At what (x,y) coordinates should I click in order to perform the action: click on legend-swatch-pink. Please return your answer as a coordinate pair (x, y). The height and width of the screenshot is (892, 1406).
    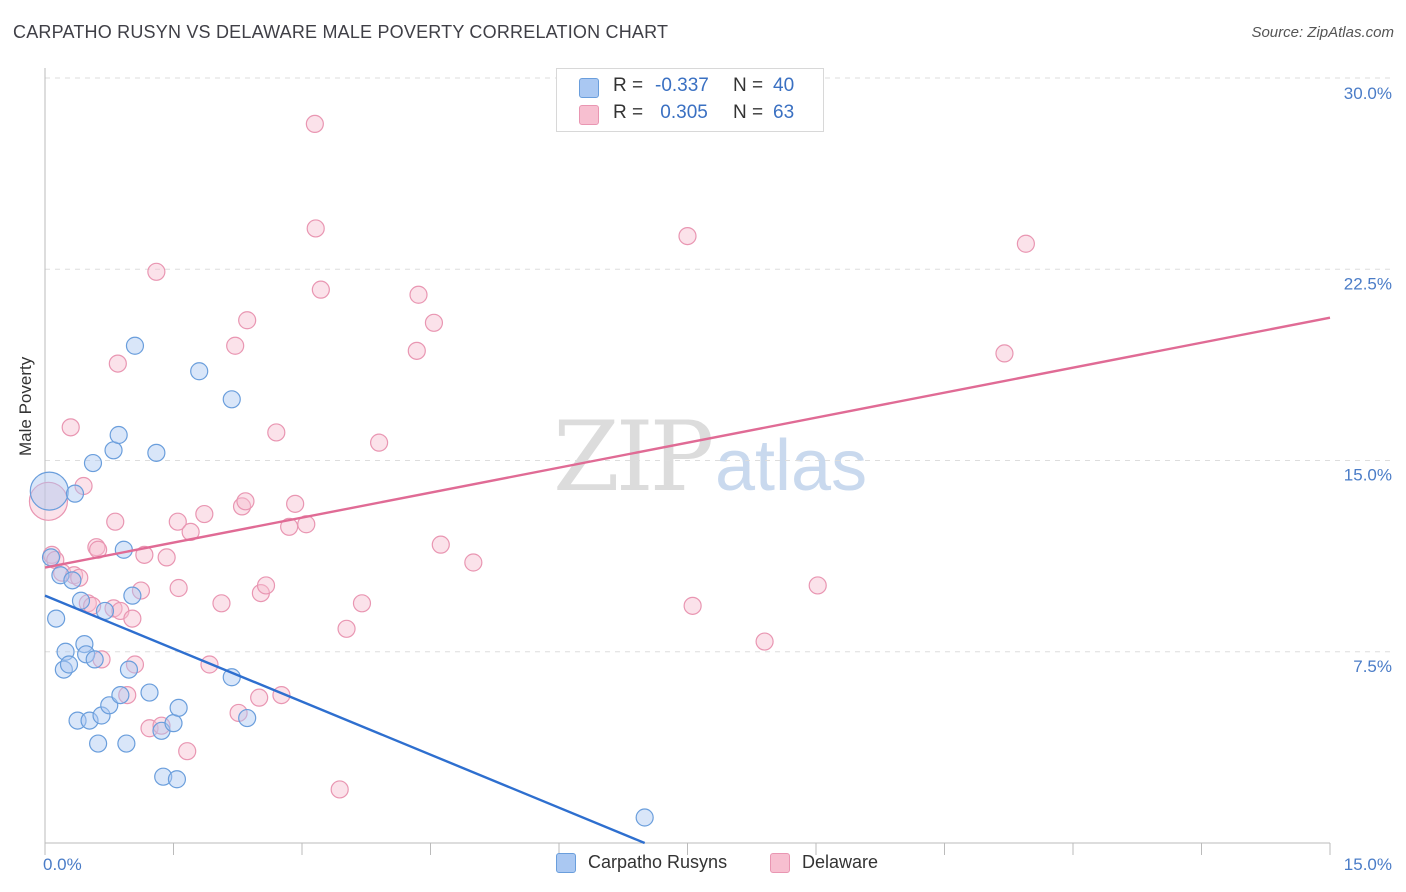
    Looking at the image, I should click on (589, 115).